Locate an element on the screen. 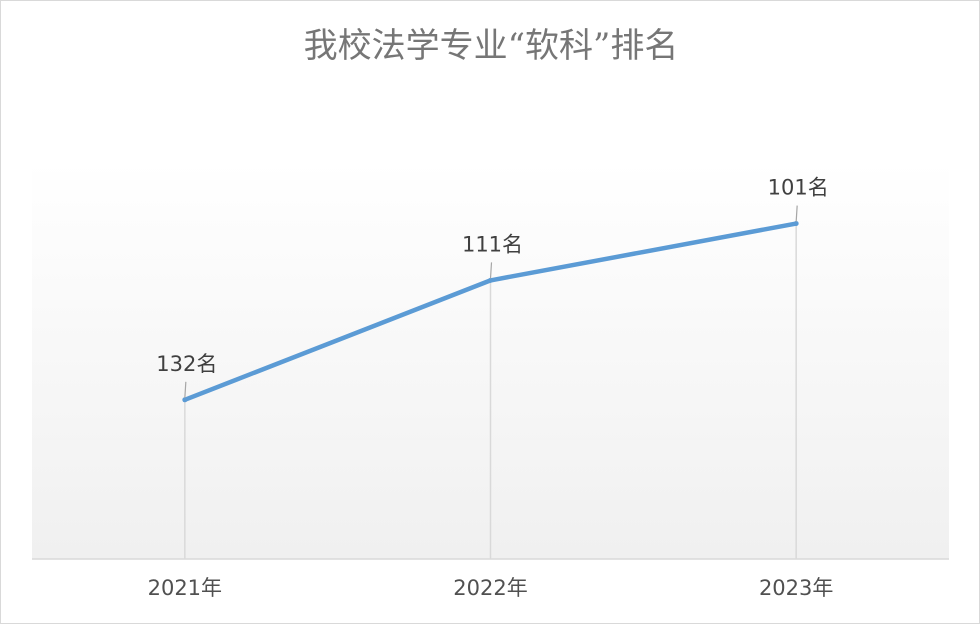 Image resolution: width=980 pixels, height=625 pixels. data-label: 132名 is located at coordinates (186, 364).